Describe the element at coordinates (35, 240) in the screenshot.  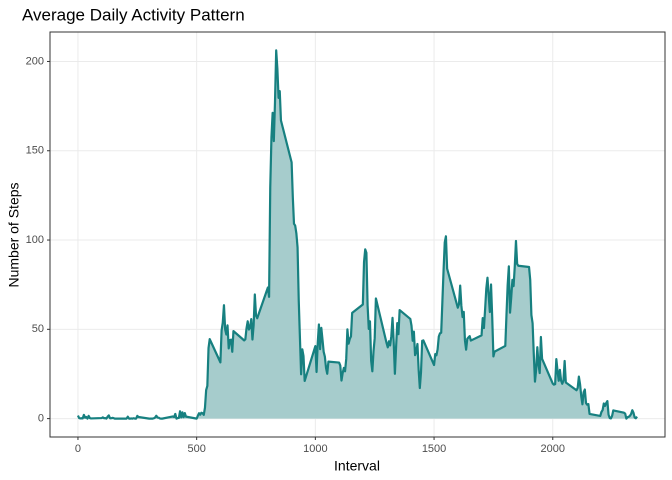
I see `y-tick-label: 100` at that location.